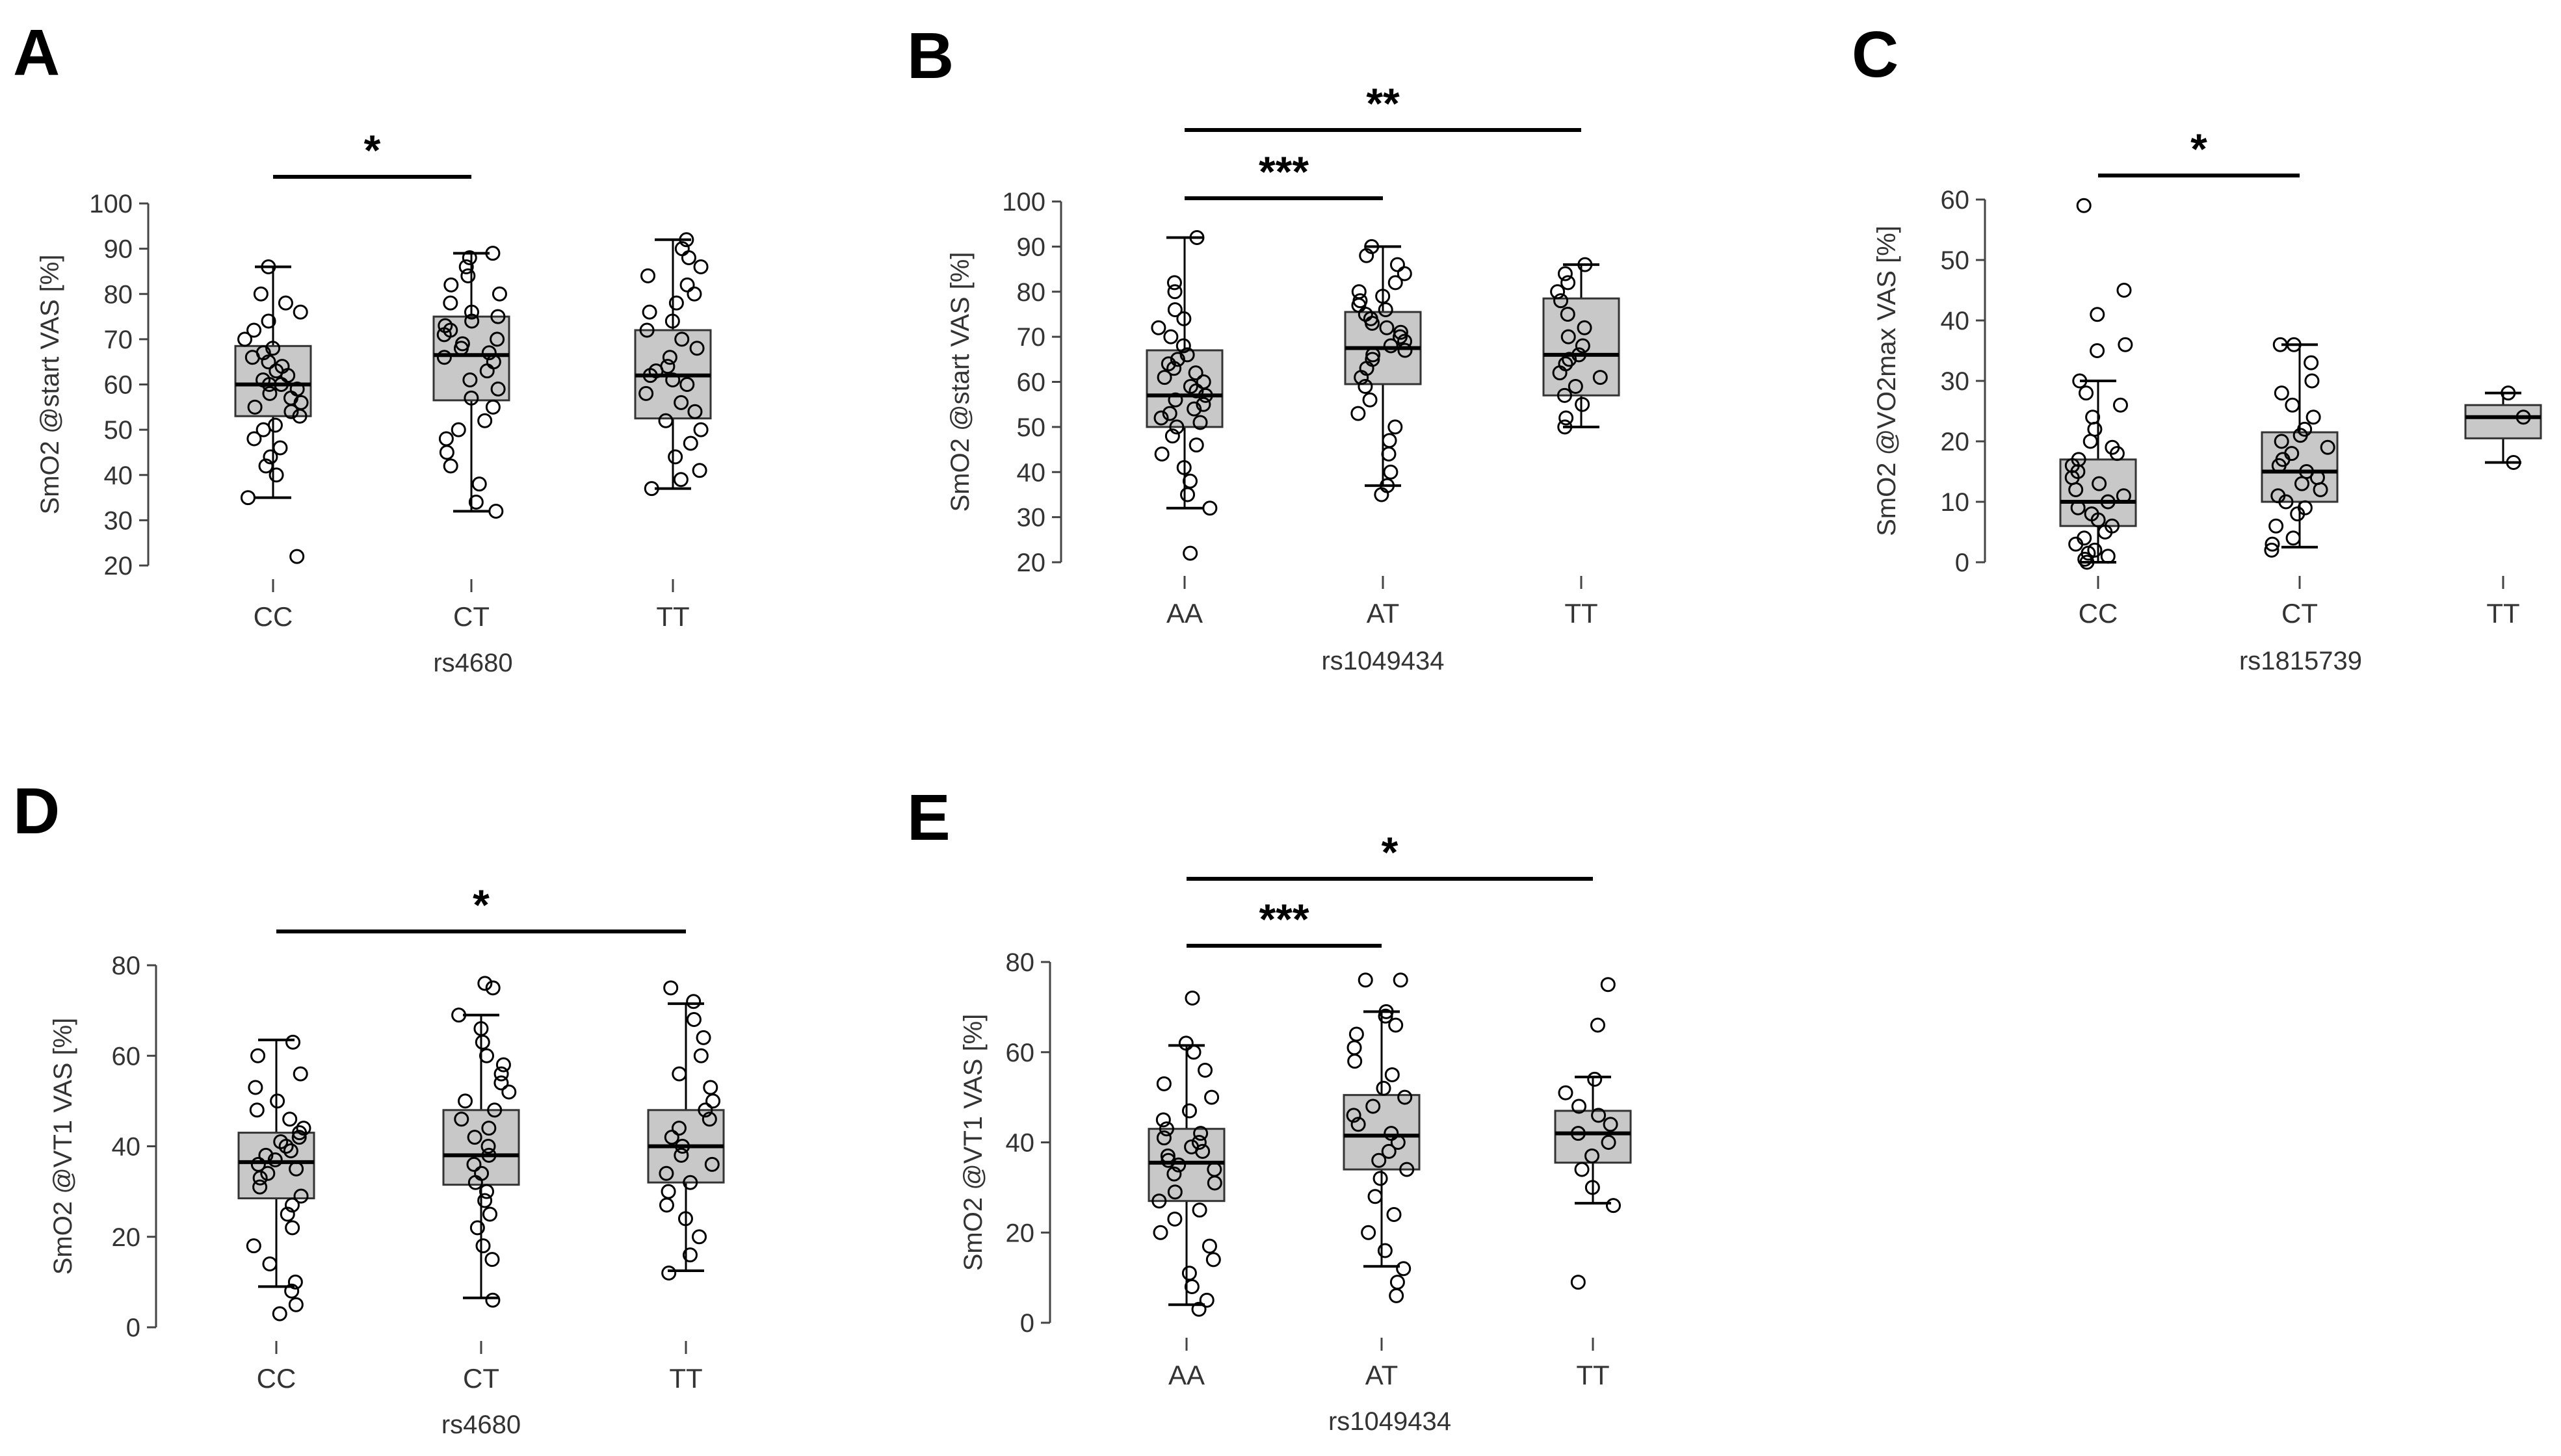  What do you see at coordinates (1383, 370) in the screenshot?
I see `box-at` at bounding box center [1383, 370].